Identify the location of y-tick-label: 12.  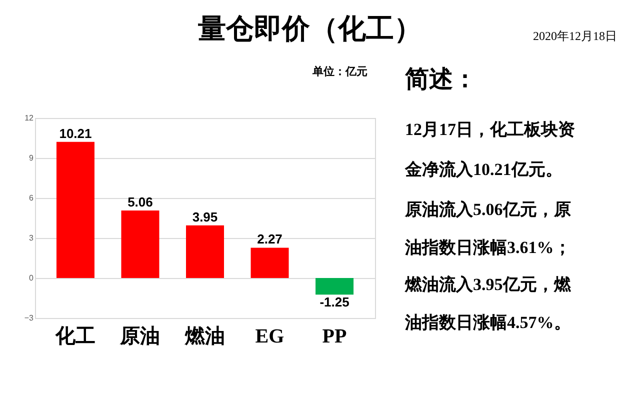
(29, 118).